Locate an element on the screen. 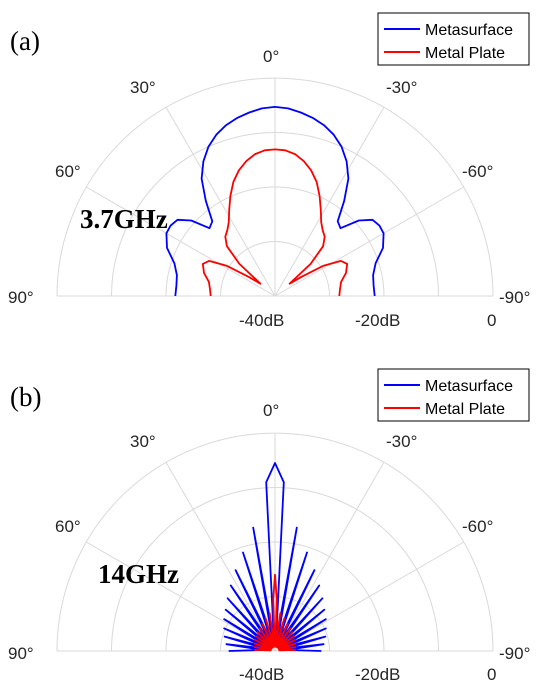 The width and height of the screenshot is (550, 689). legend-b: Metasurface Metal Plate is located at coordinates (453, 395).